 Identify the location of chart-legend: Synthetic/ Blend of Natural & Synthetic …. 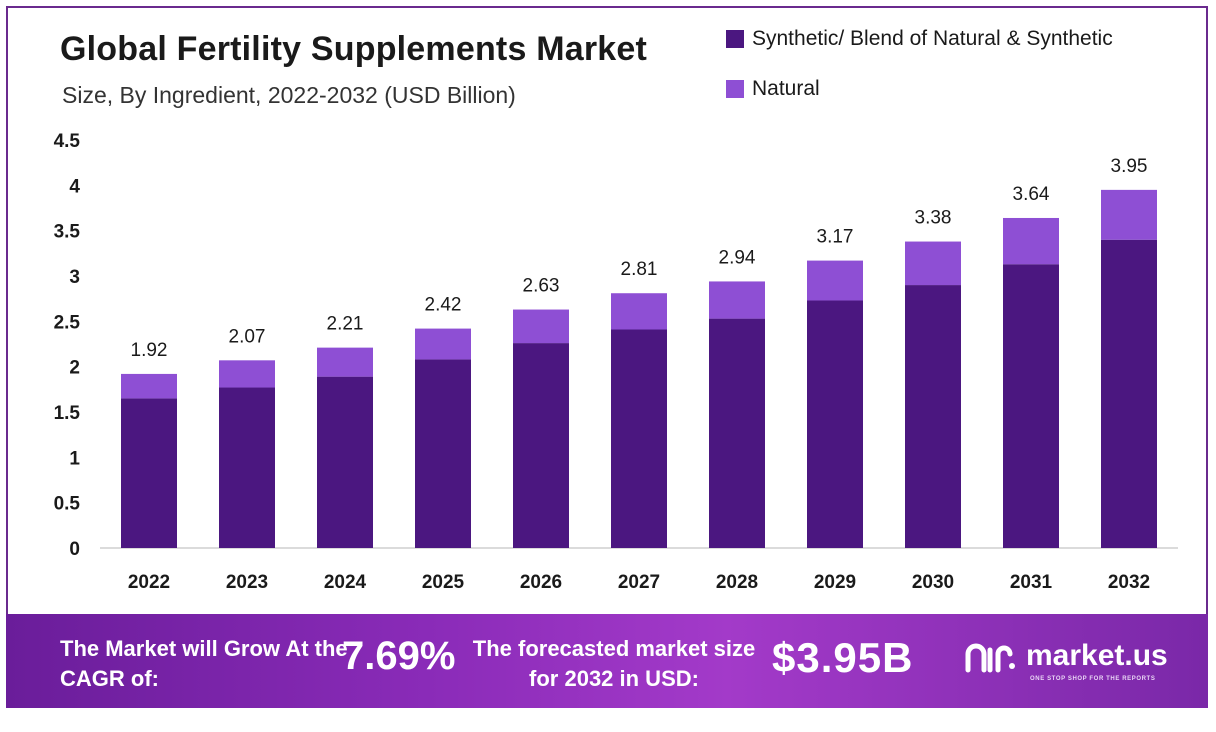
(919, 76).